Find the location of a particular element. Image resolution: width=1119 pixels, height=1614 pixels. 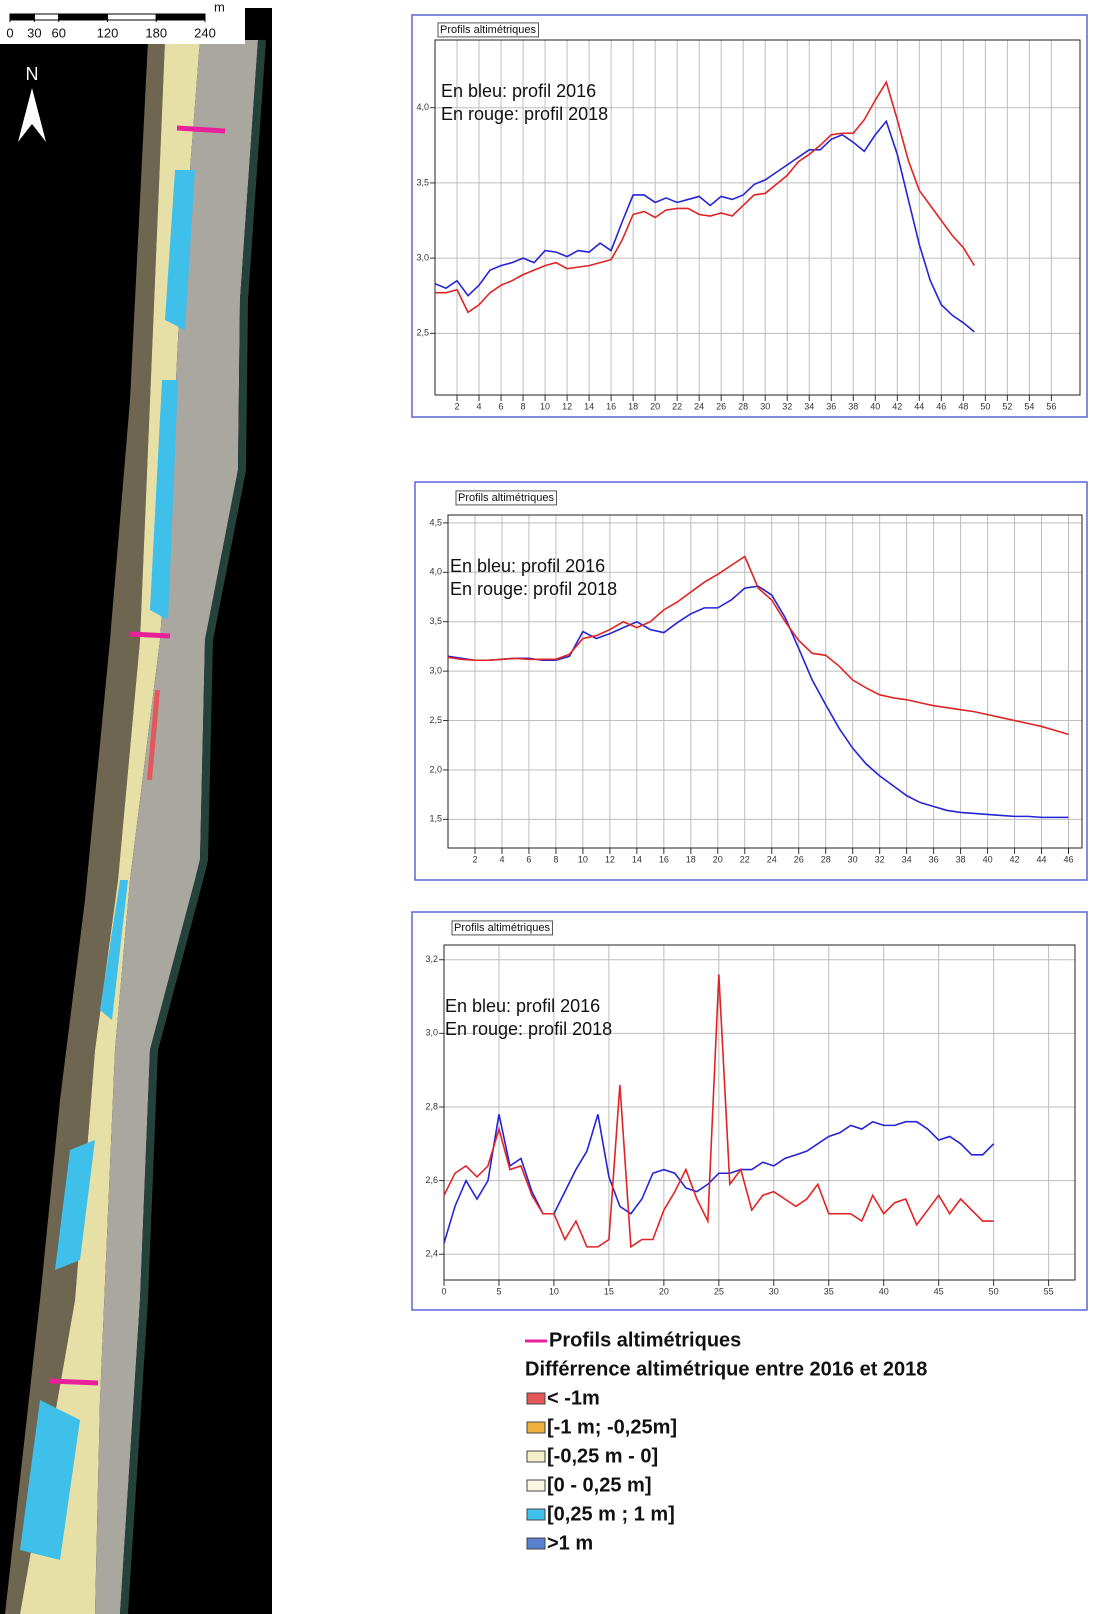

scale-unit: m is located at coordinates (219, 7).